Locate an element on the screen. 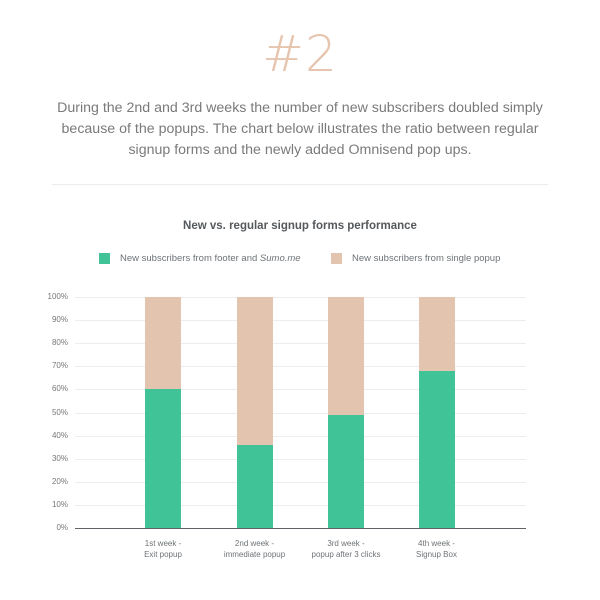  y-tick-label: 70% is located at coordinates (59, 366).